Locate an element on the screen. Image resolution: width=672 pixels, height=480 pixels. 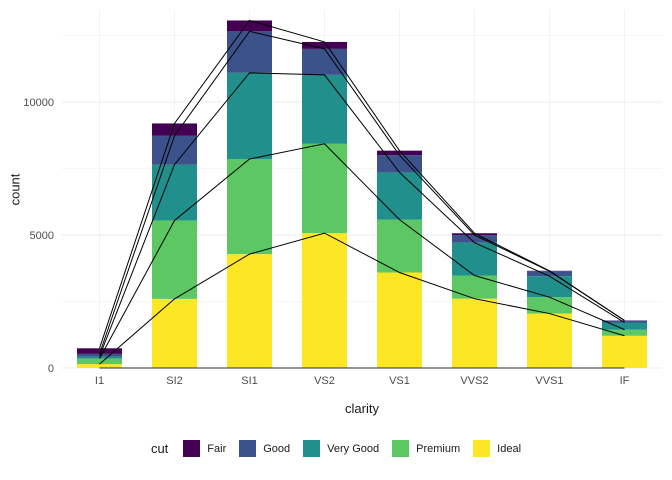
legend-label-premium: Premium is located at coordinates (438, 448).